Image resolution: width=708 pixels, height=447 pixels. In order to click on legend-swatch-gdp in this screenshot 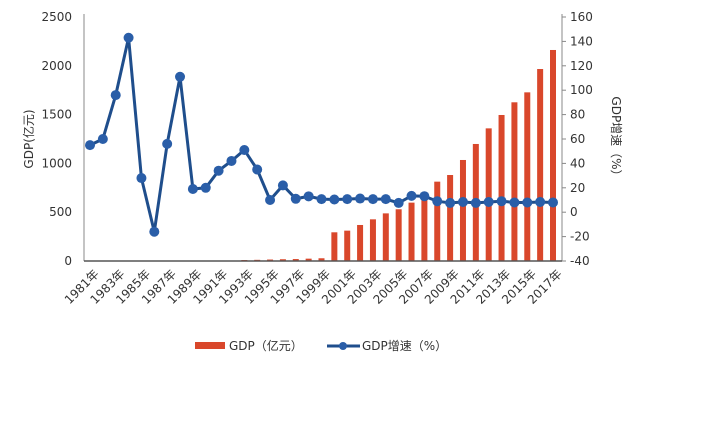, I will do `click(210, 345)`.